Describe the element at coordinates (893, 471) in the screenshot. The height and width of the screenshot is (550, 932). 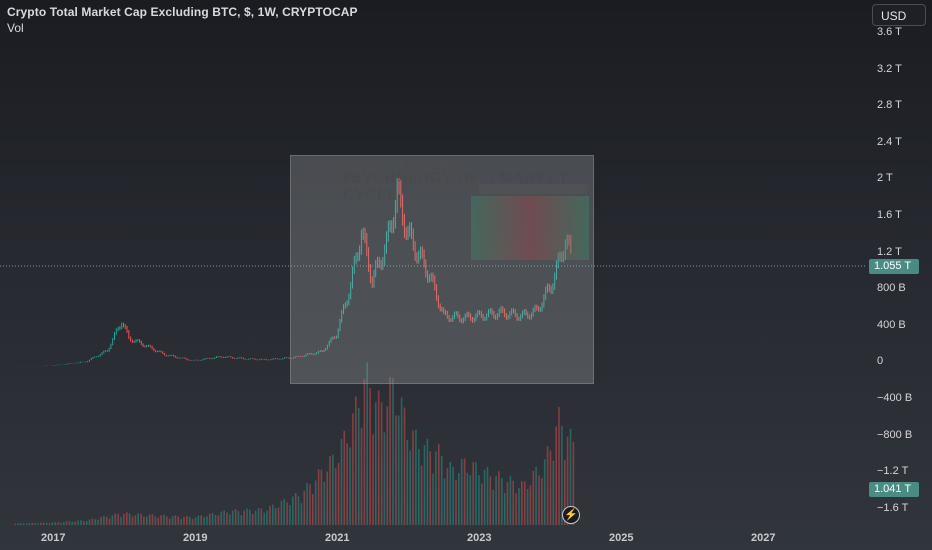
I see `price-axis-tick: −1.2 T` at that location.